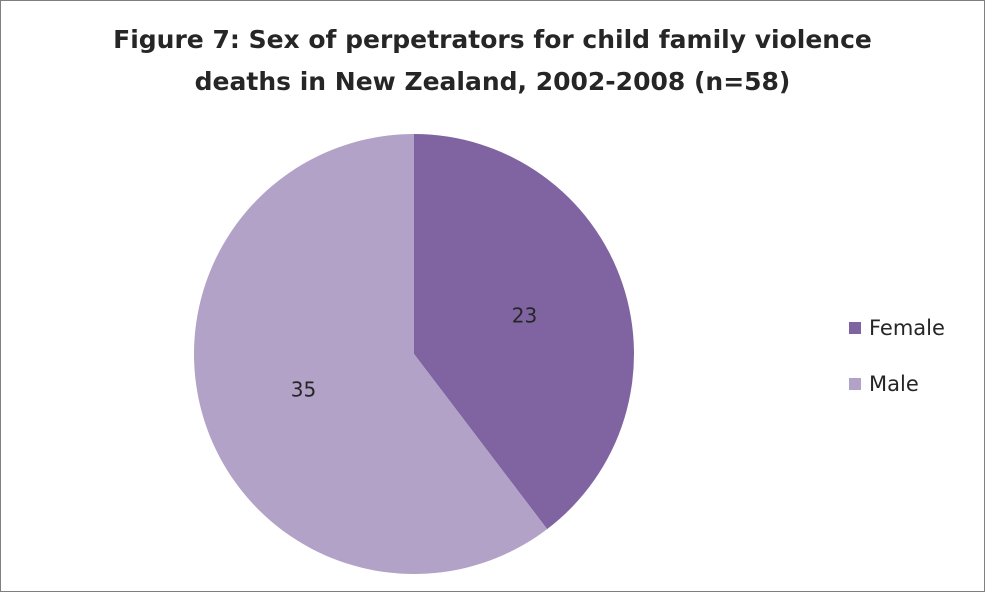 This screenshot has height=592, width=985. I want to click on legend-item-male: Male, so click(897, 384).